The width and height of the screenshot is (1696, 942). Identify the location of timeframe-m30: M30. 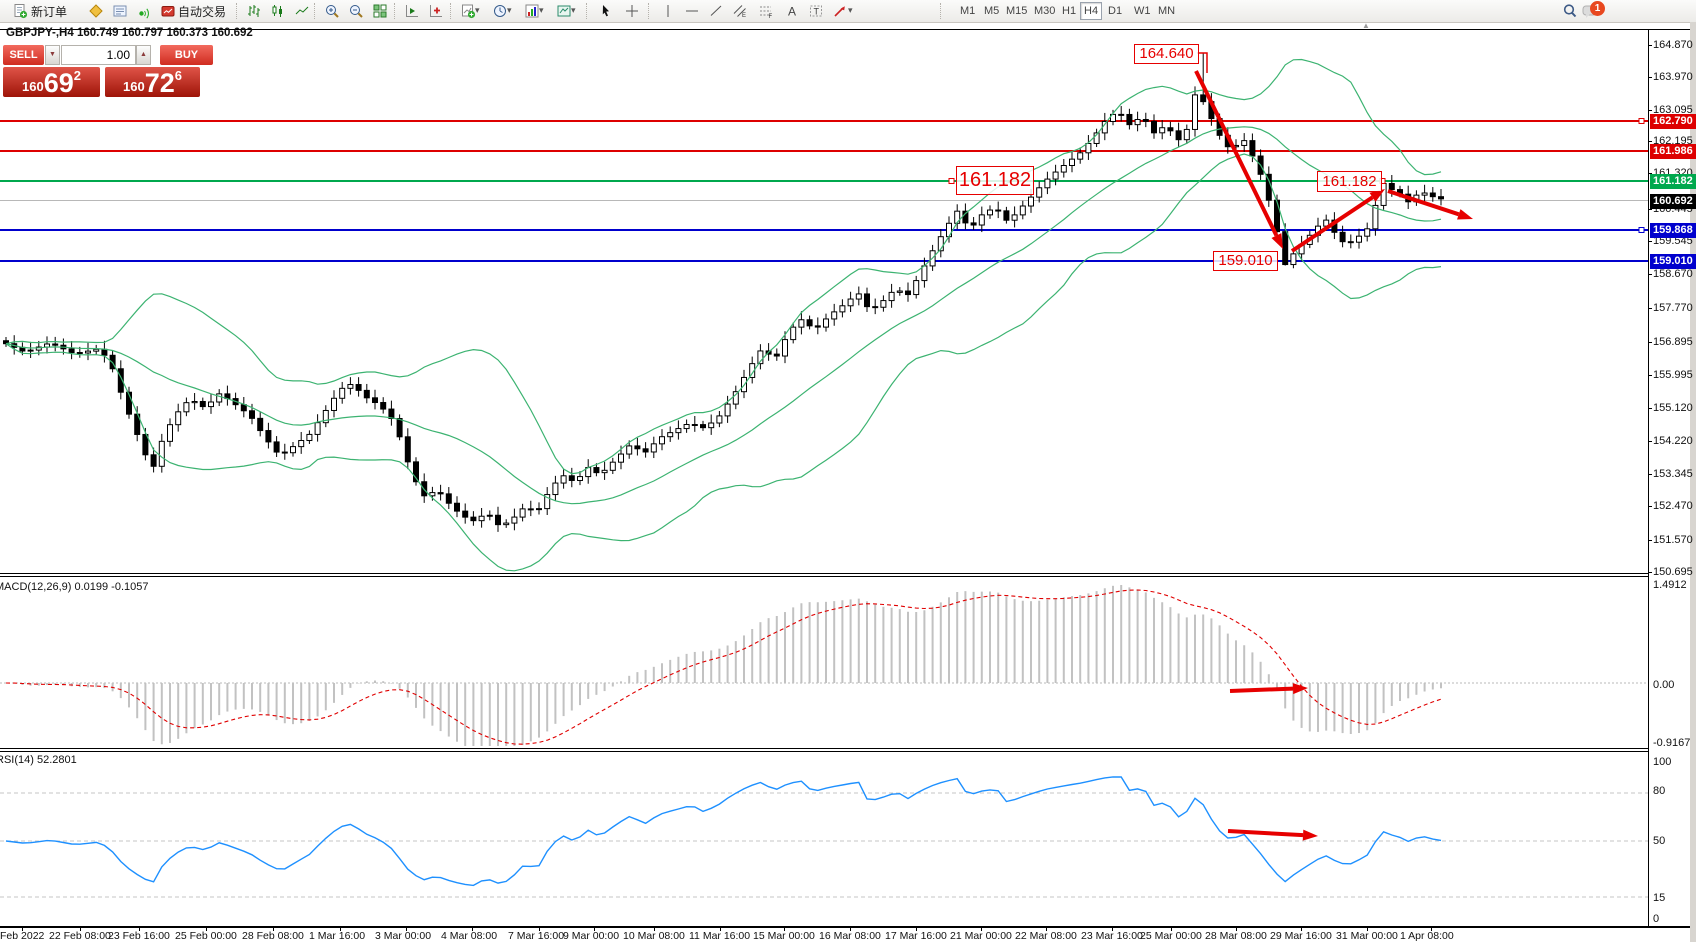
(1045, 11).